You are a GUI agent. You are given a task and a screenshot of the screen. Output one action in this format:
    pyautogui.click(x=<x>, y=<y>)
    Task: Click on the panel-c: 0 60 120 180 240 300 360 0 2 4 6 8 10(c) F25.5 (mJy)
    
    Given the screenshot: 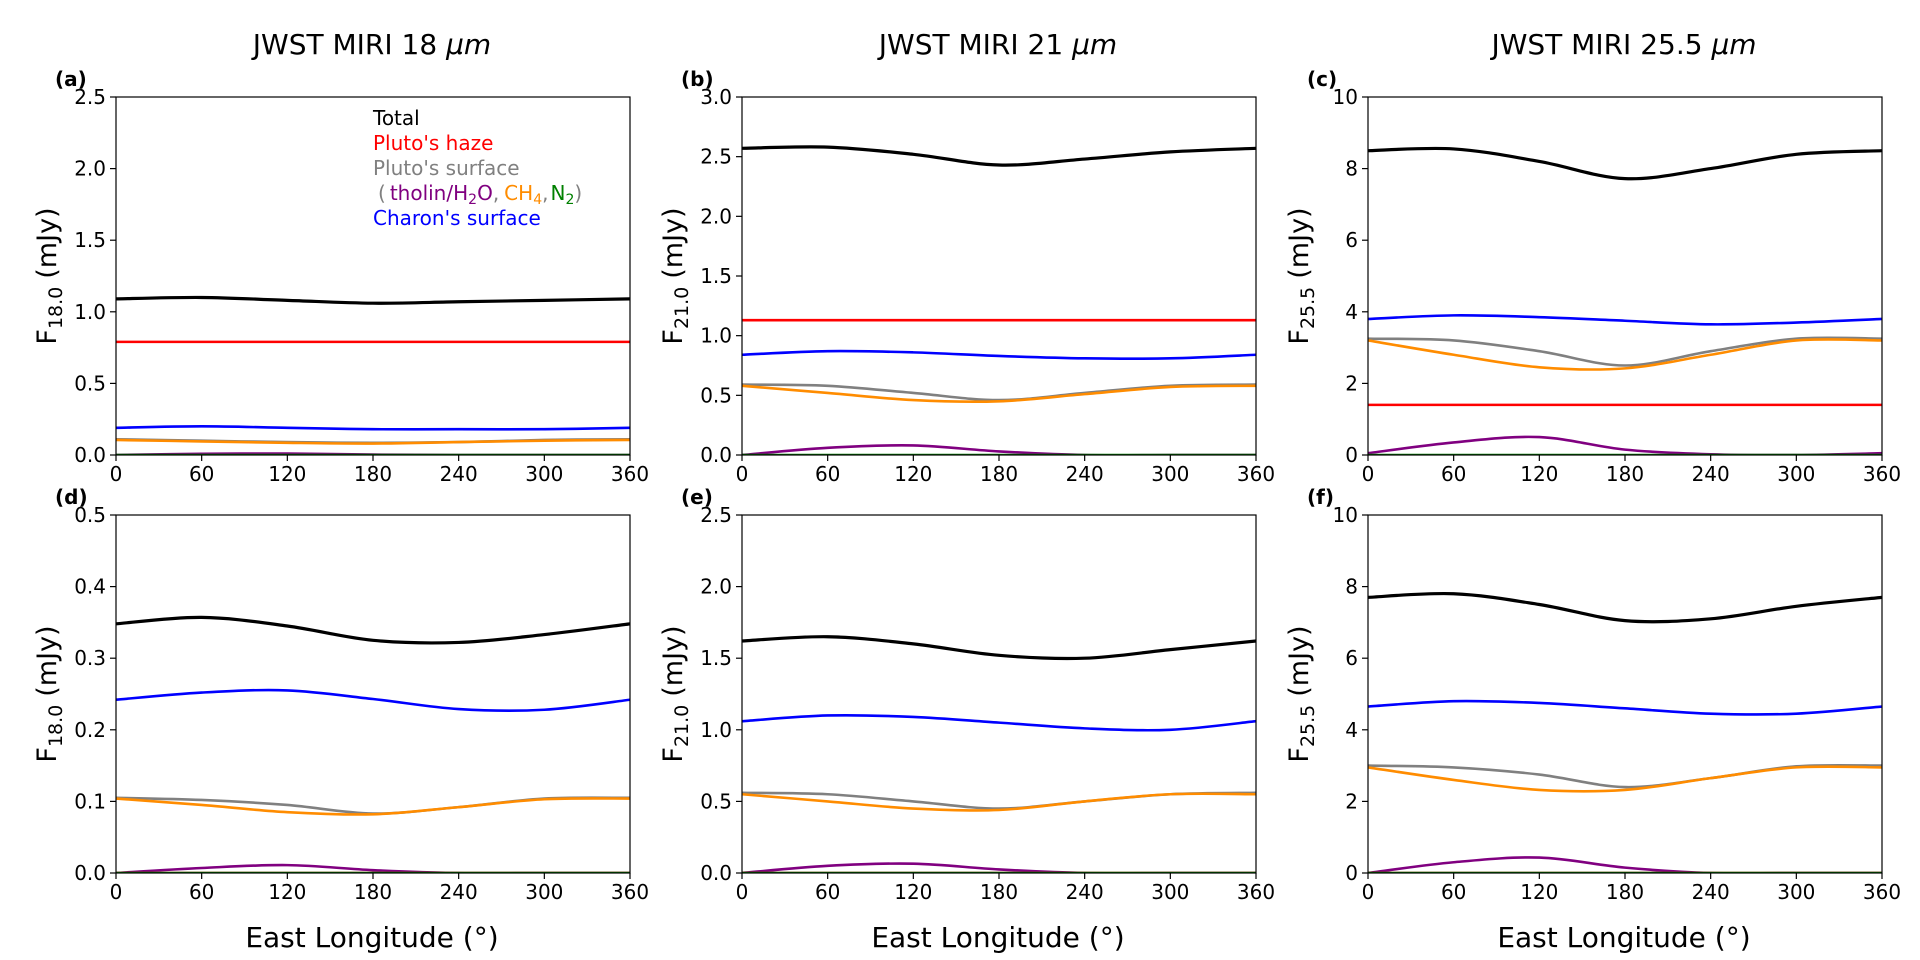 What is the action you would take?
    pyautogui.click(x=1592, y=276)
    